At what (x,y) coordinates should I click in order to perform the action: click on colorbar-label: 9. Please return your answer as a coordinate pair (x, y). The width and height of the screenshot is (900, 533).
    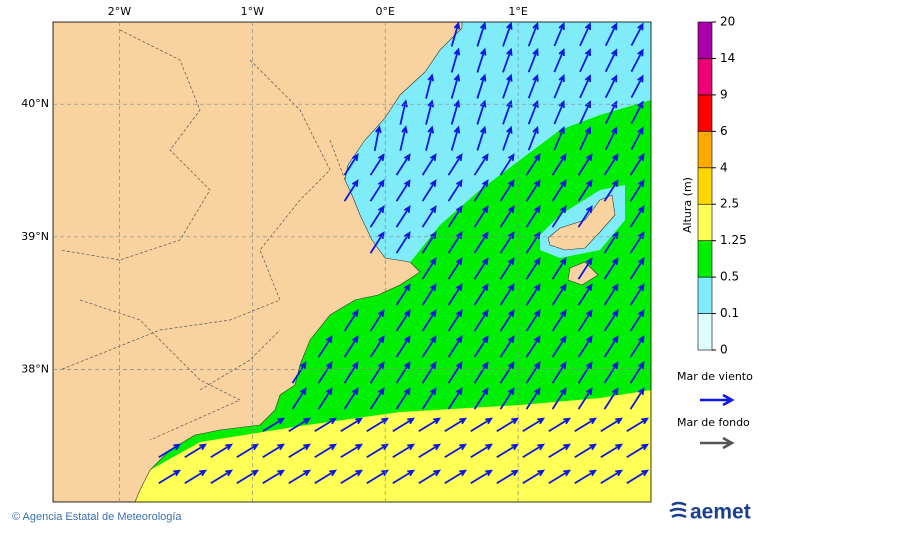
    Looking at the image, I should click on (724, 94).